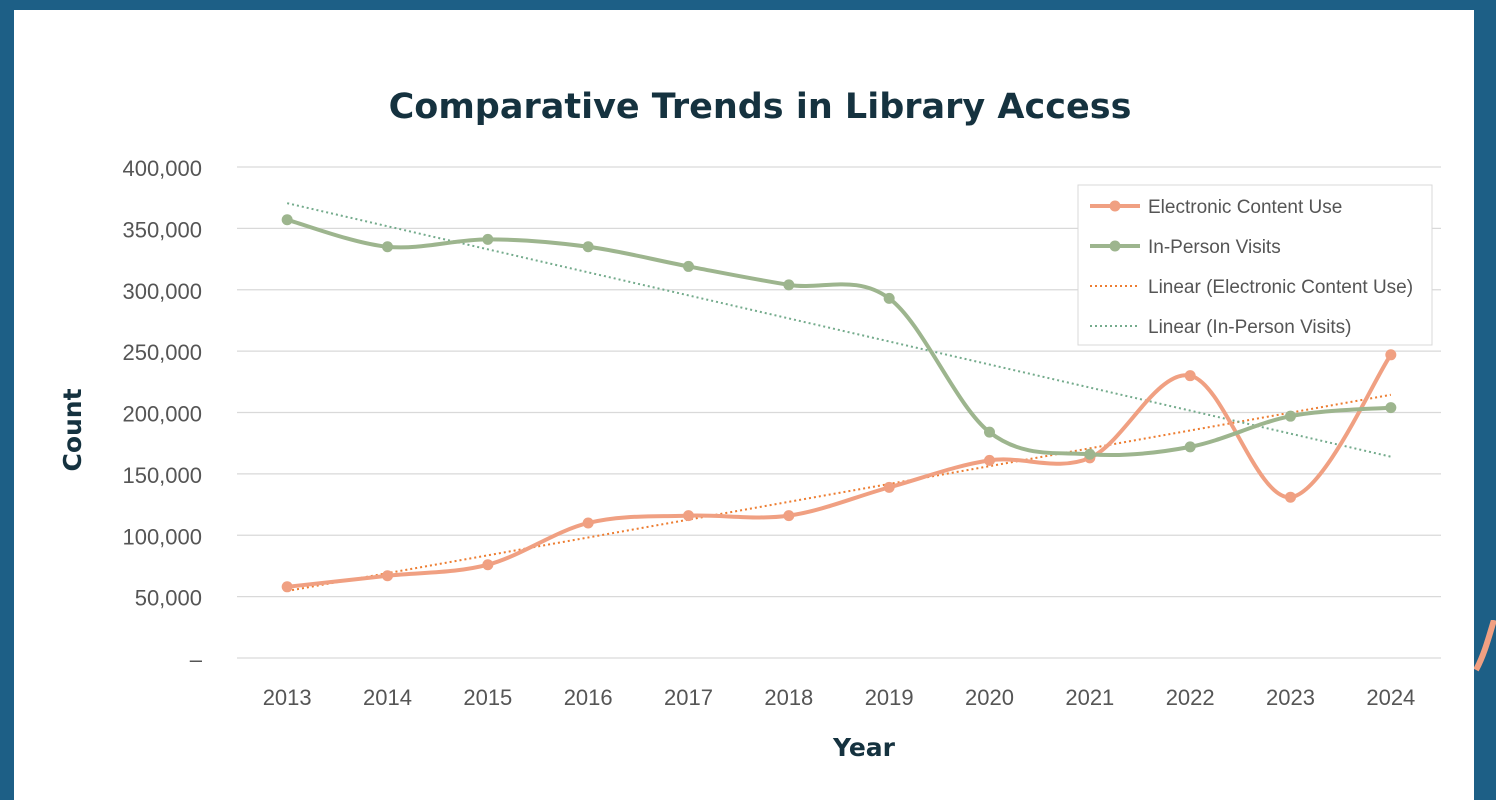  What do you see at coordinates (1214, 247) in the screenshot?
I see `legend-label-in-person: In-Person Visits` at bounding box center [1214, 247].